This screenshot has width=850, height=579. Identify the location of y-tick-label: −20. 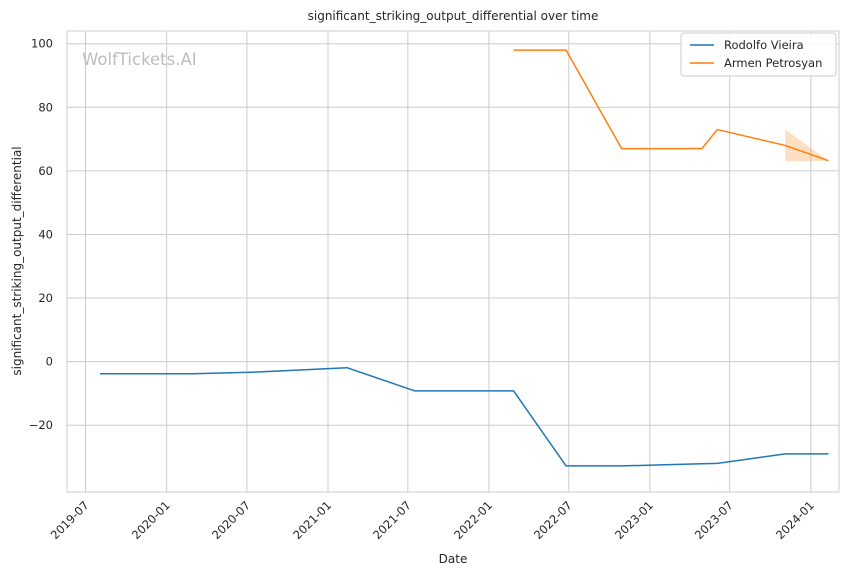
(41, 425).